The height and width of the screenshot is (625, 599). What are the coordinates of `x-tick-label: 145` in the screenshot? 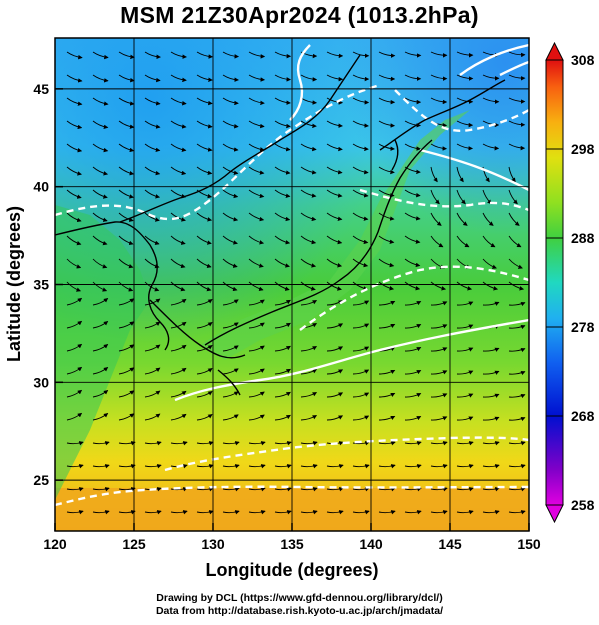 It's located at (450, 544).